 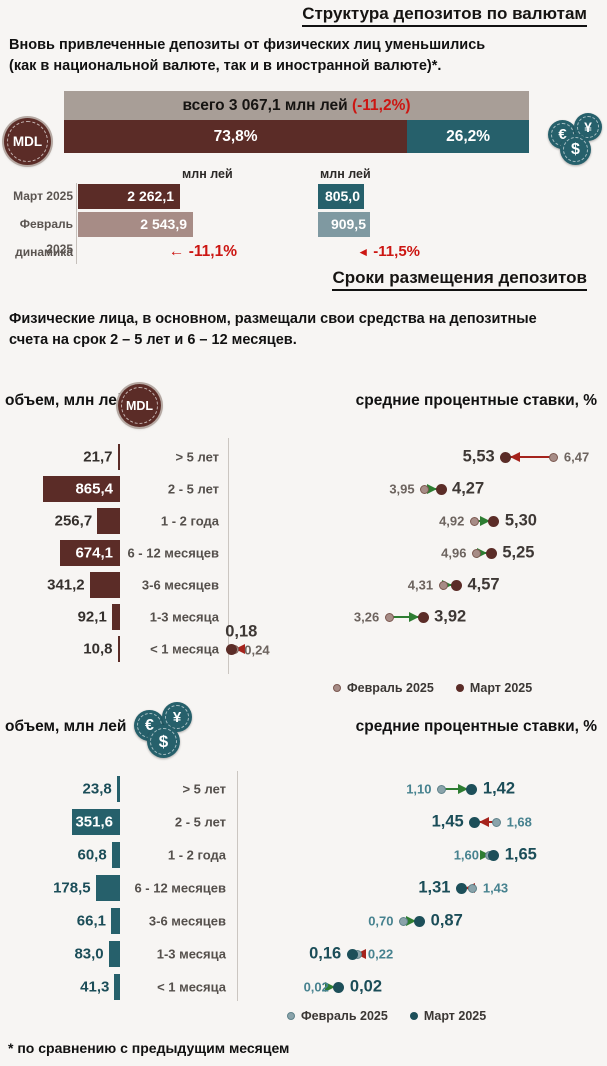 I want to click on march-rate-label: 1,42, so click(x=499, y=788).